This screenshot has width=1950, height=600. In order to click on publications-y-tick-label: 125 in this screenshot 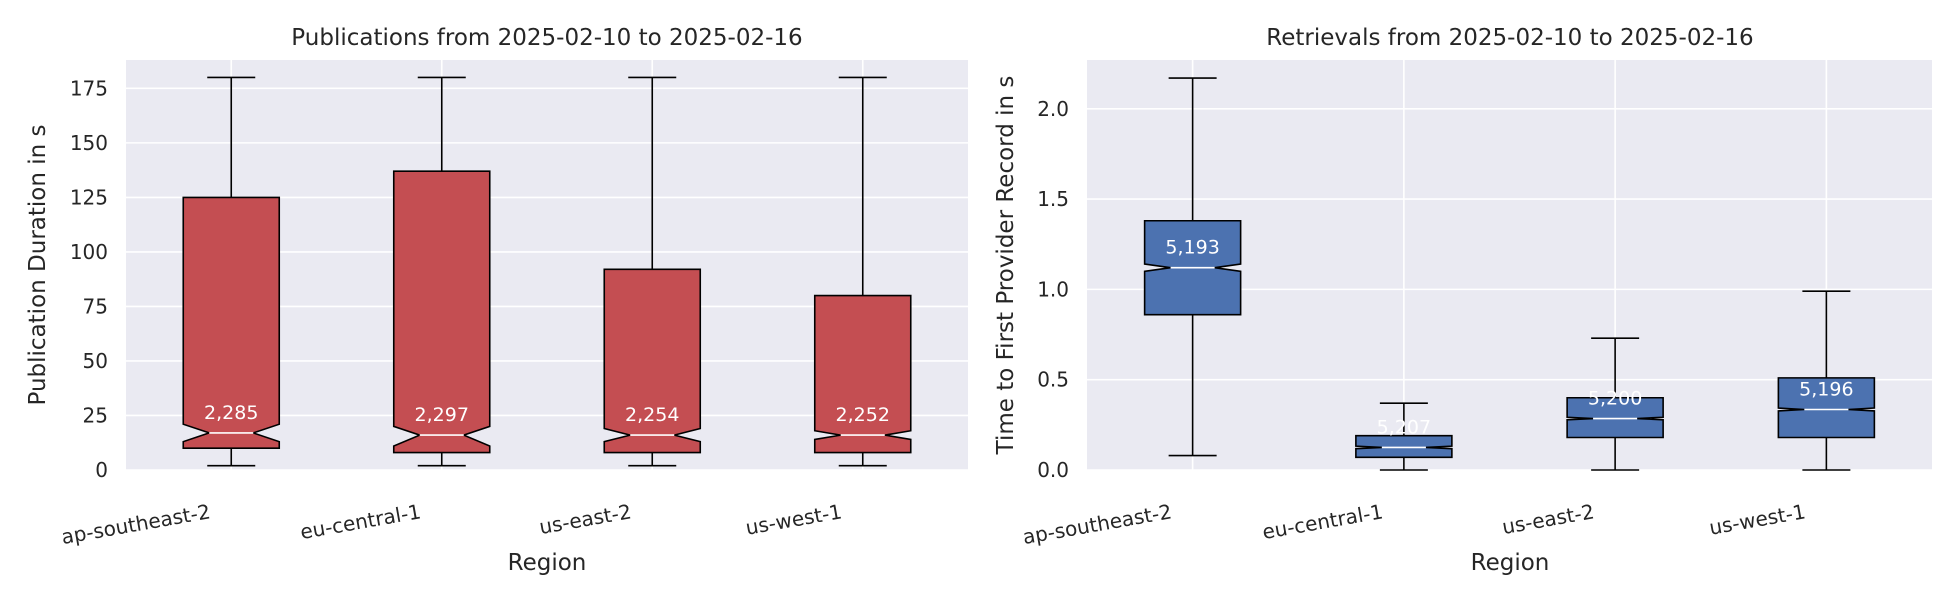, I will do `click(89, 197)`.